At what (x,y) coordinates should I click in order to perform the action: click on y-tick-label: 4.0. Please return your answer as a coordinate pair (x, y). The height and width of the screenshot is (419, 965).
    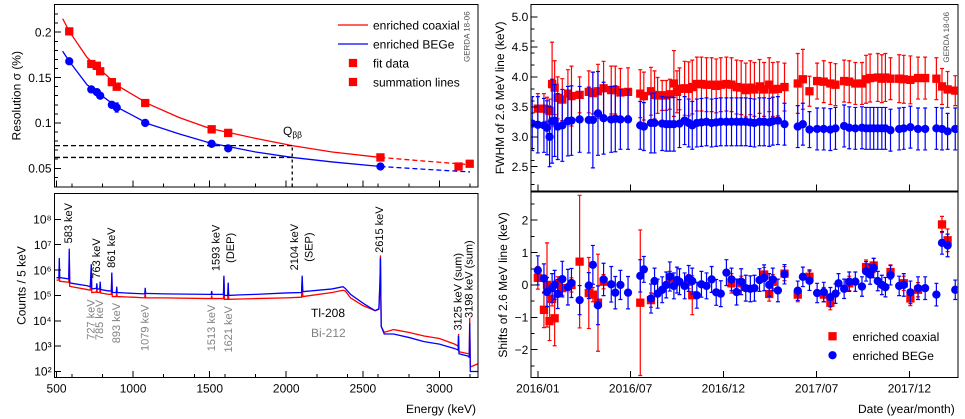
    Looking at the image, I should click on (520, 77).